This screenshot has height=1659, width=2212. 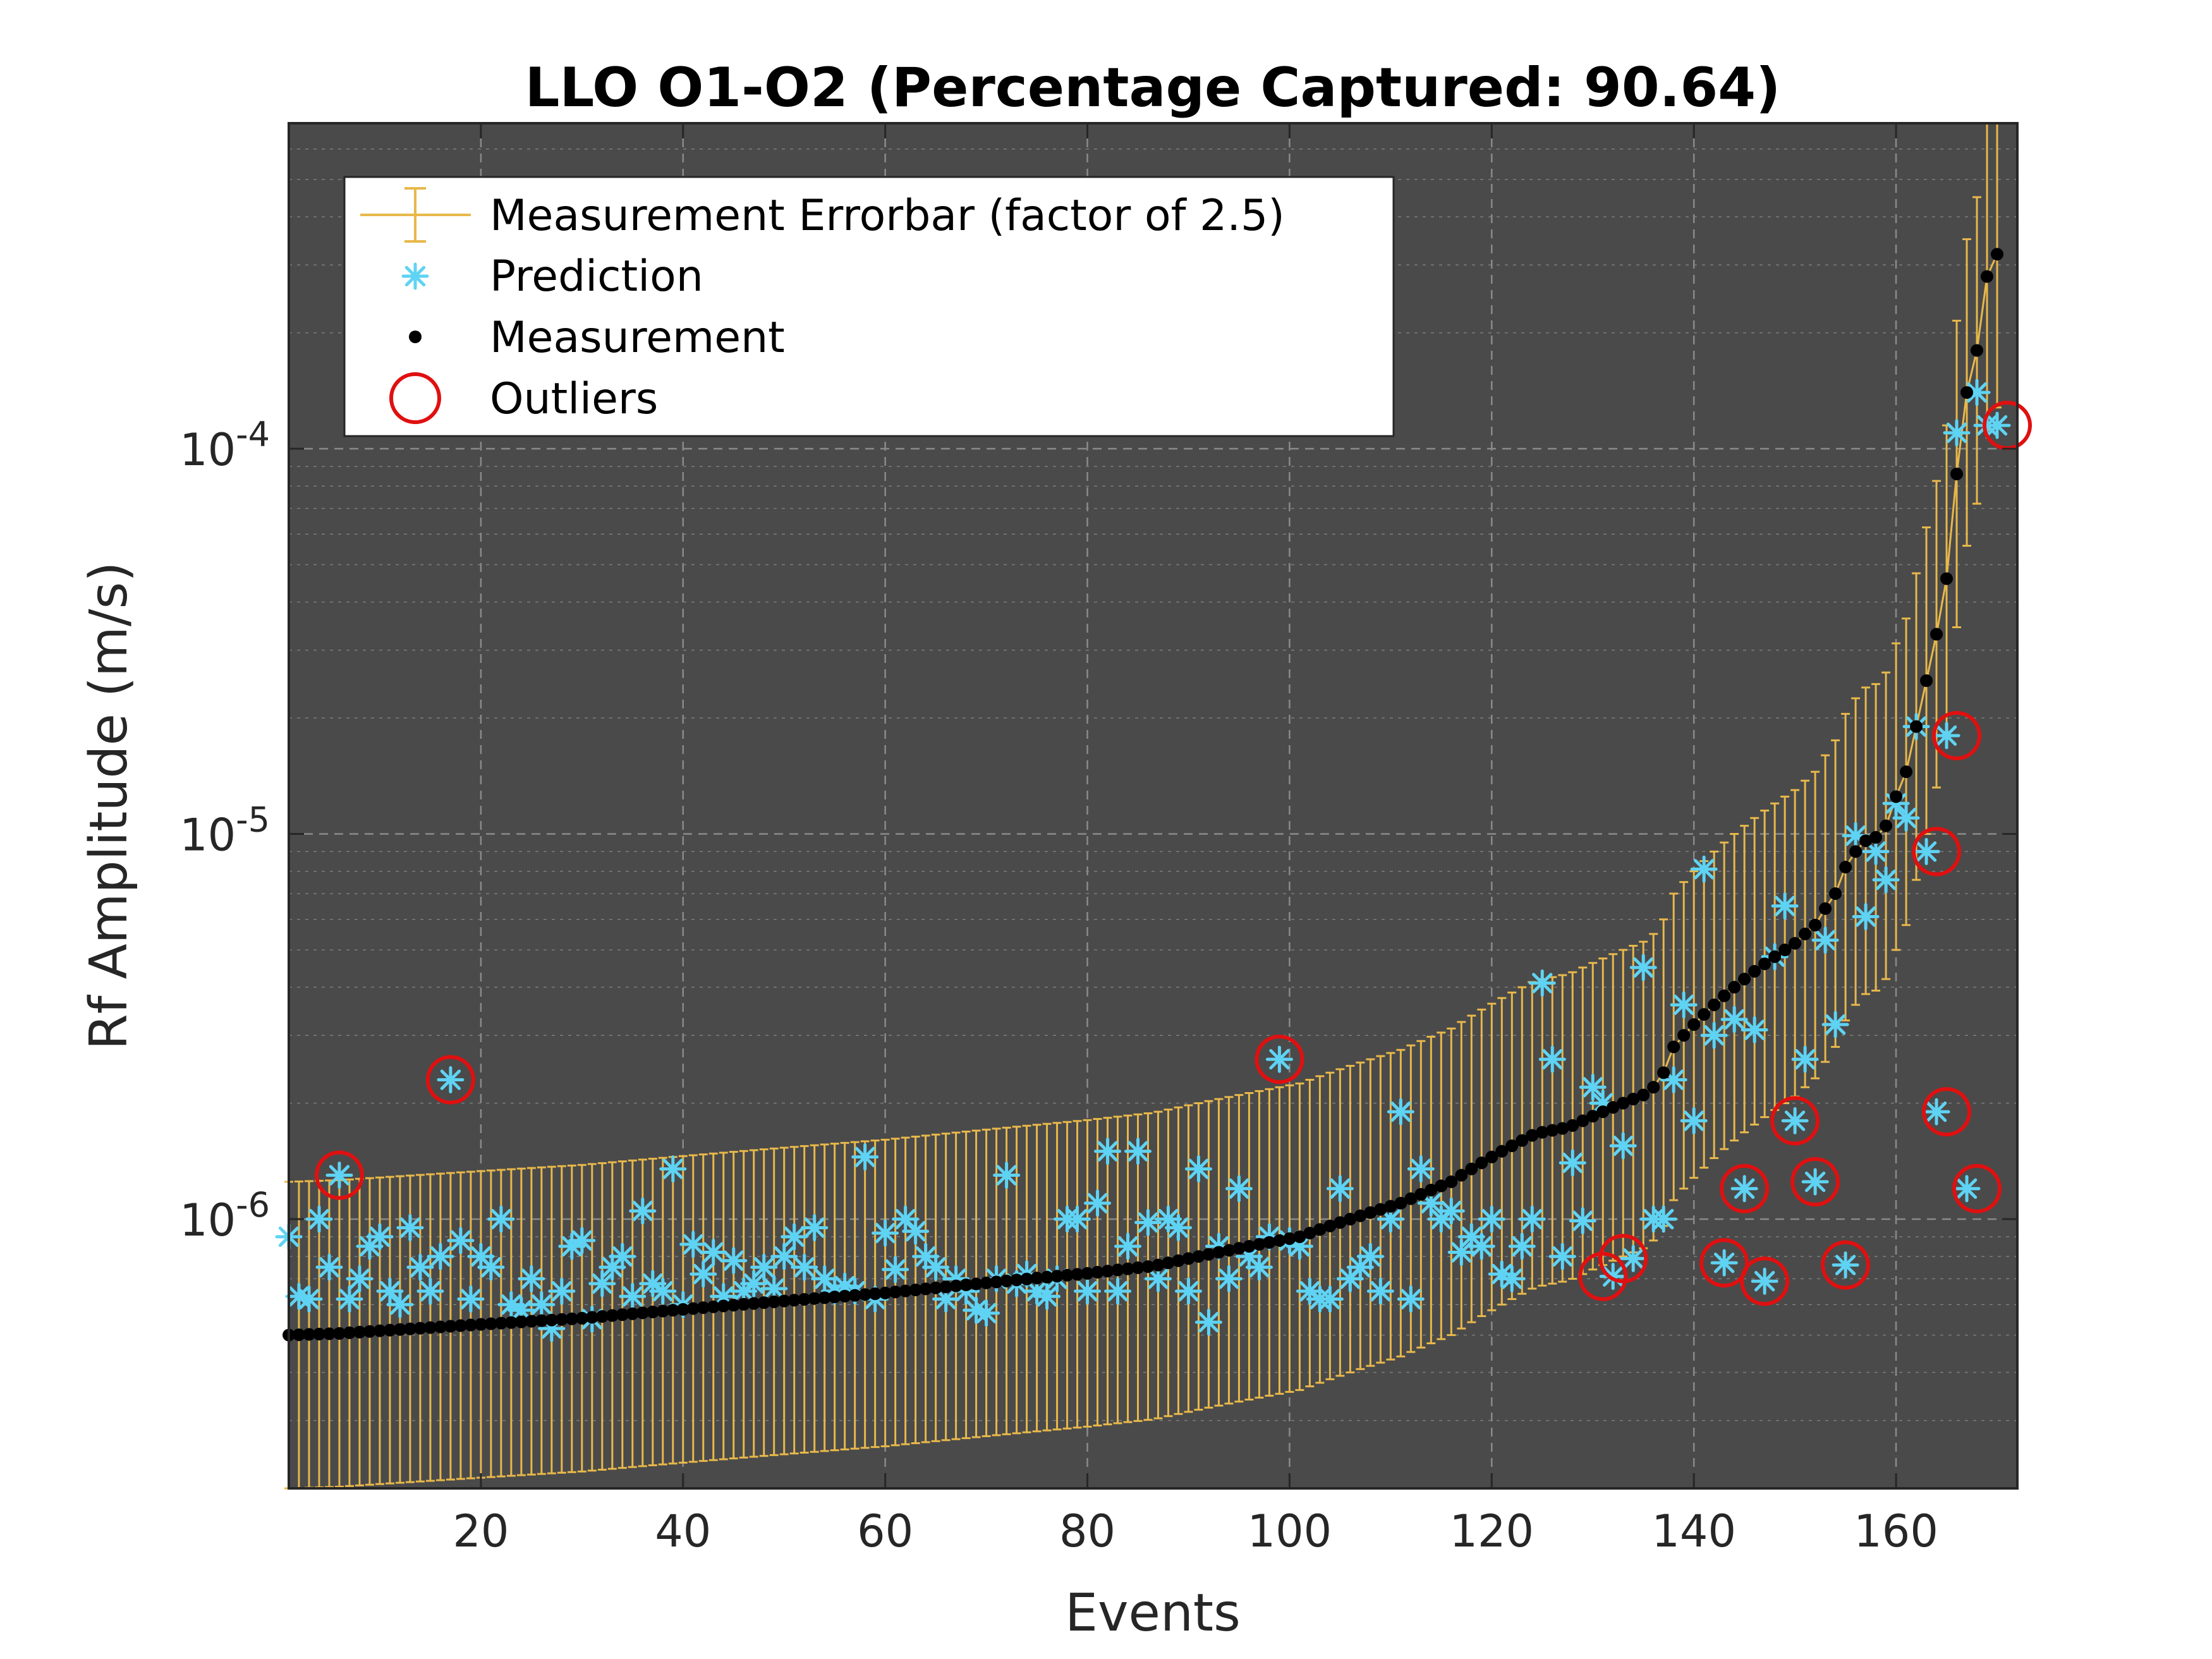 What do you see at coordinates (1087, 1531) in the screenshot?
I see `x-tick-label: 80` at bounding box center [1087, 1531].